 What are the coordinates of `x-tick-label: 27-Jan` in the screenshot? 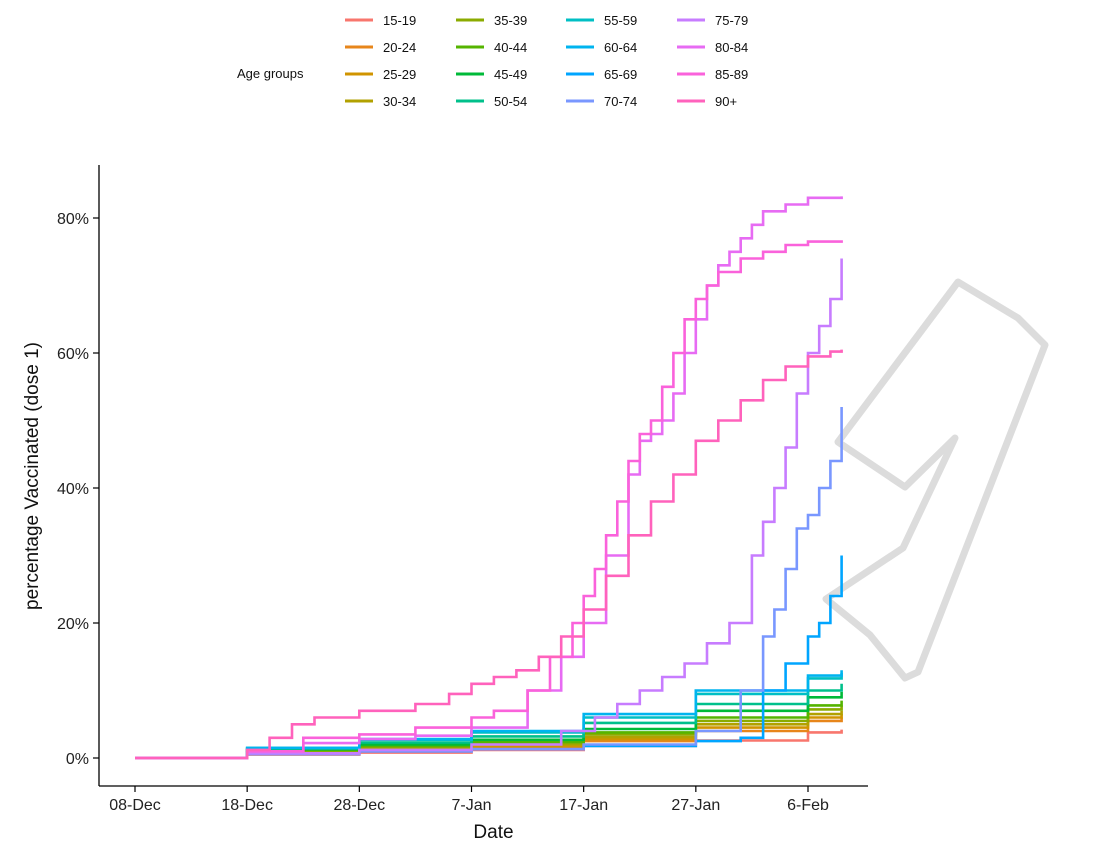 It's located at (695, 805).